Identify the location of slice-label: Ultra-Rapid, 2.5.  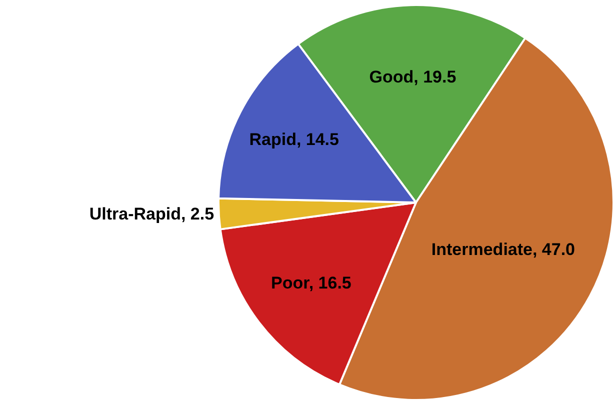
(151, 214).